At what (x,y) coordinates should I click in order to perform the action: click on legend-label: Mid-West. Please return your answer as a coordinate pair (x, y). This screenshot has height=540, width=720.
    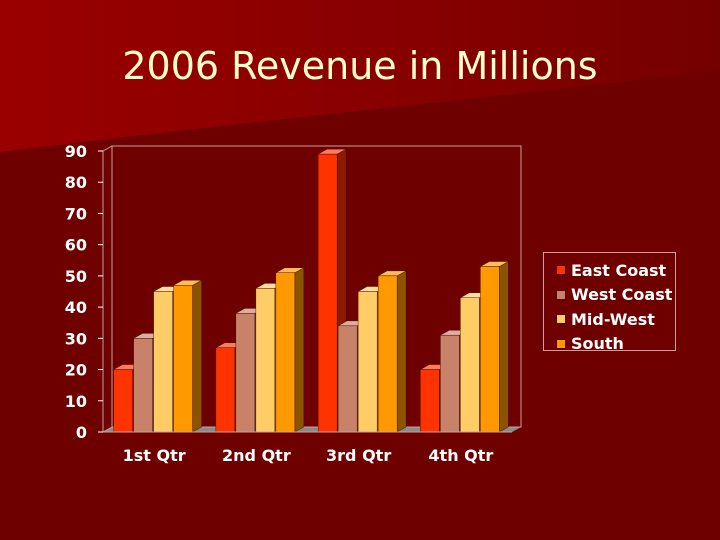
    Looking at the image, I should click on (613, 319).